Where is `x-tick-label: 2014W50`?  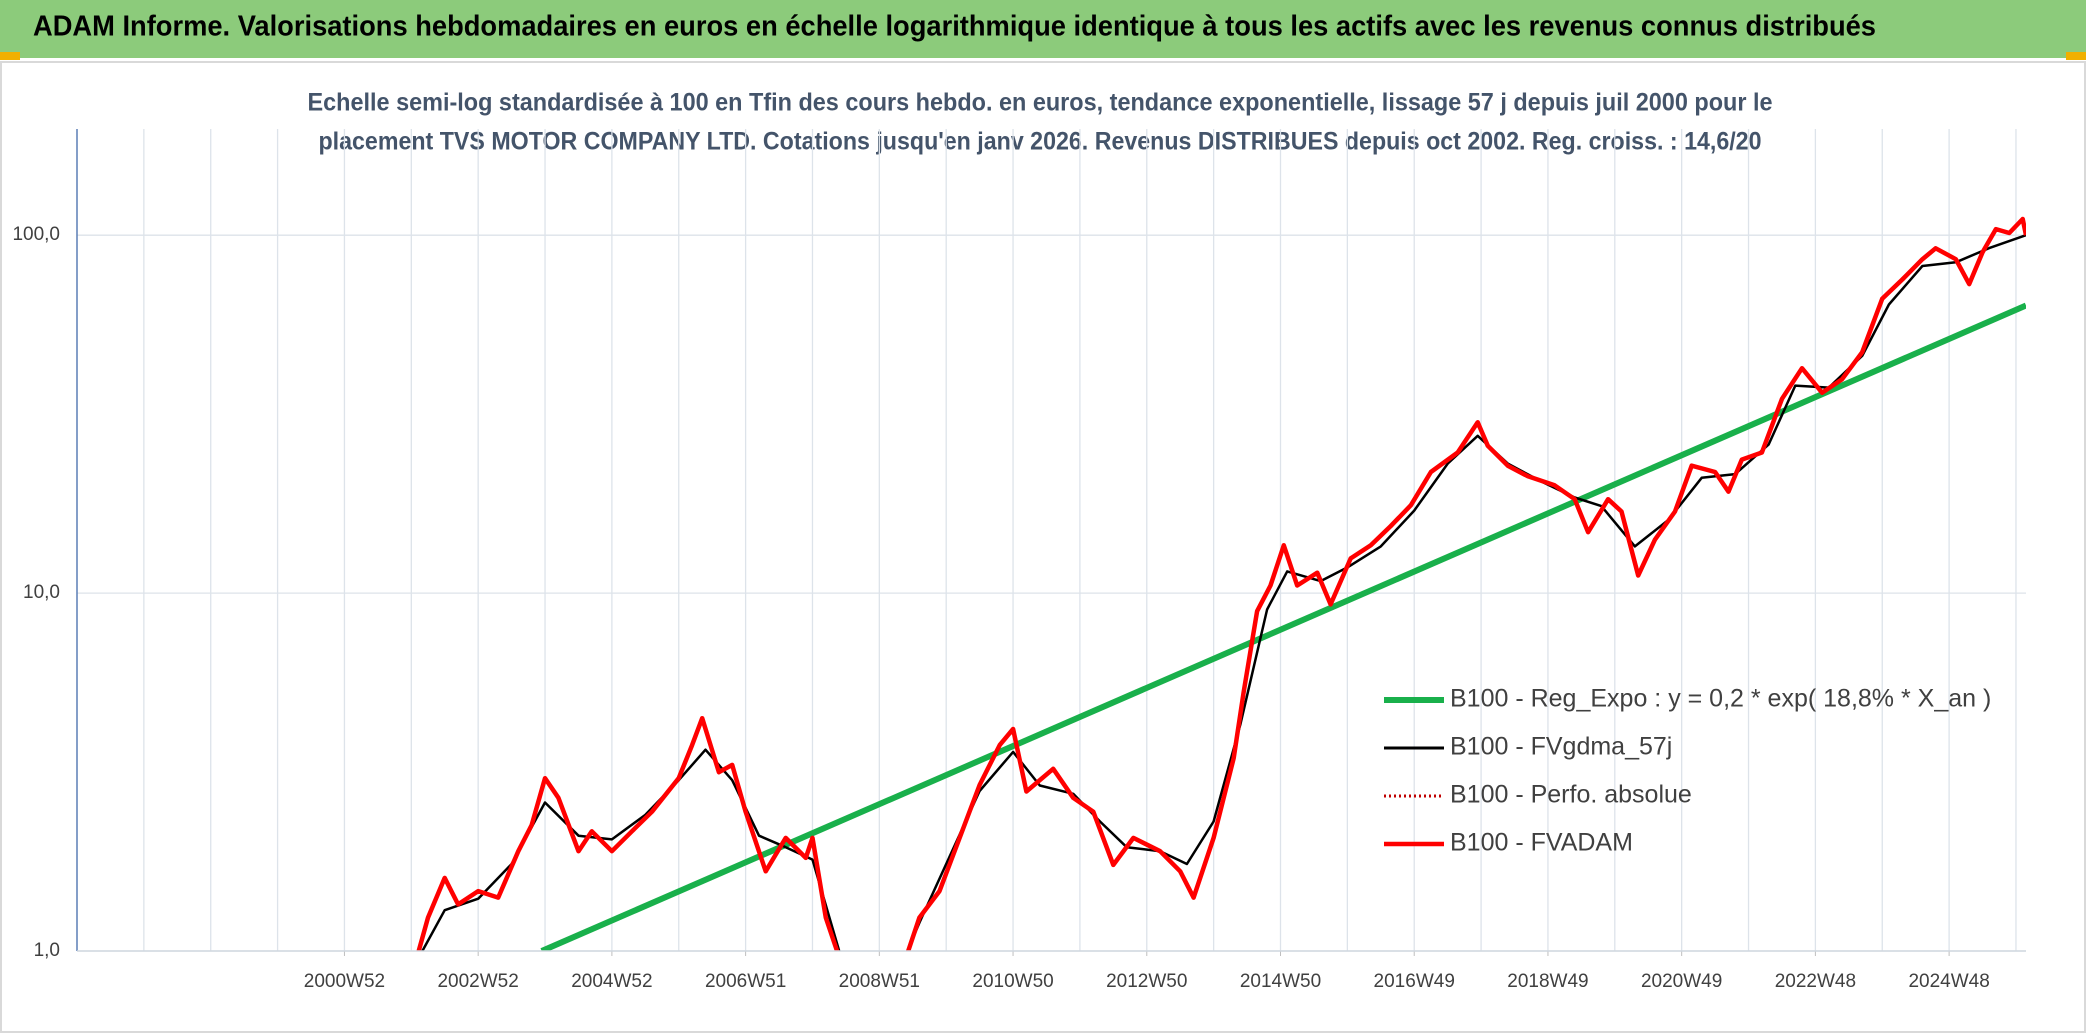
x-tick-label: 2014W50 is located at coordinates (1280, 981).